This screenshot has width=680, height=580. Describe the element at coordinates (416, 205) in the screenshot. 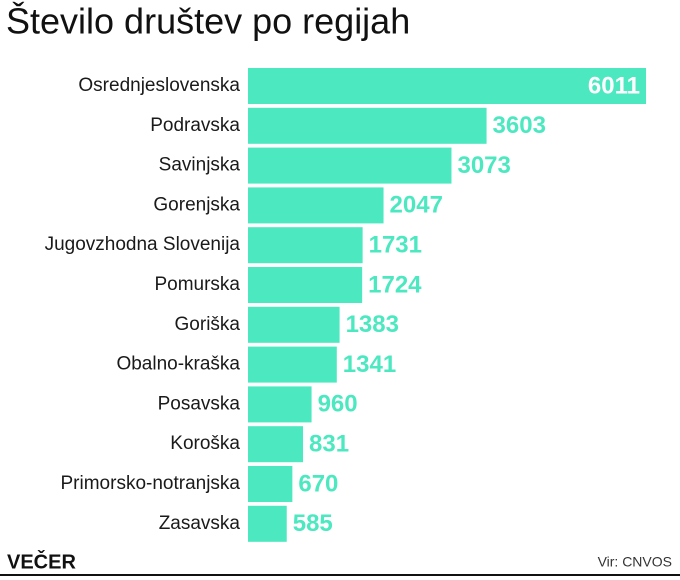

I see `value-label: 2047` at that location.